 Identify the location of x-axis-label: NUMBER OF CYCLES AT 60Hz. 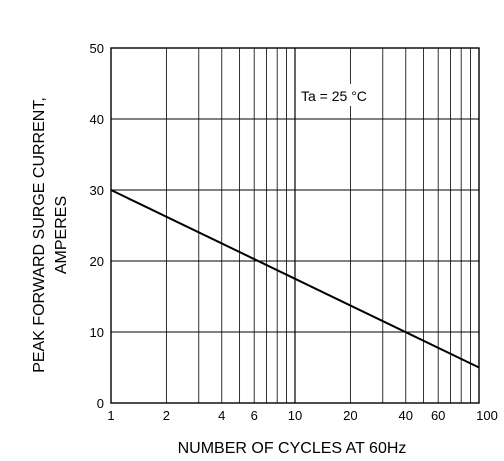
(292, 448).